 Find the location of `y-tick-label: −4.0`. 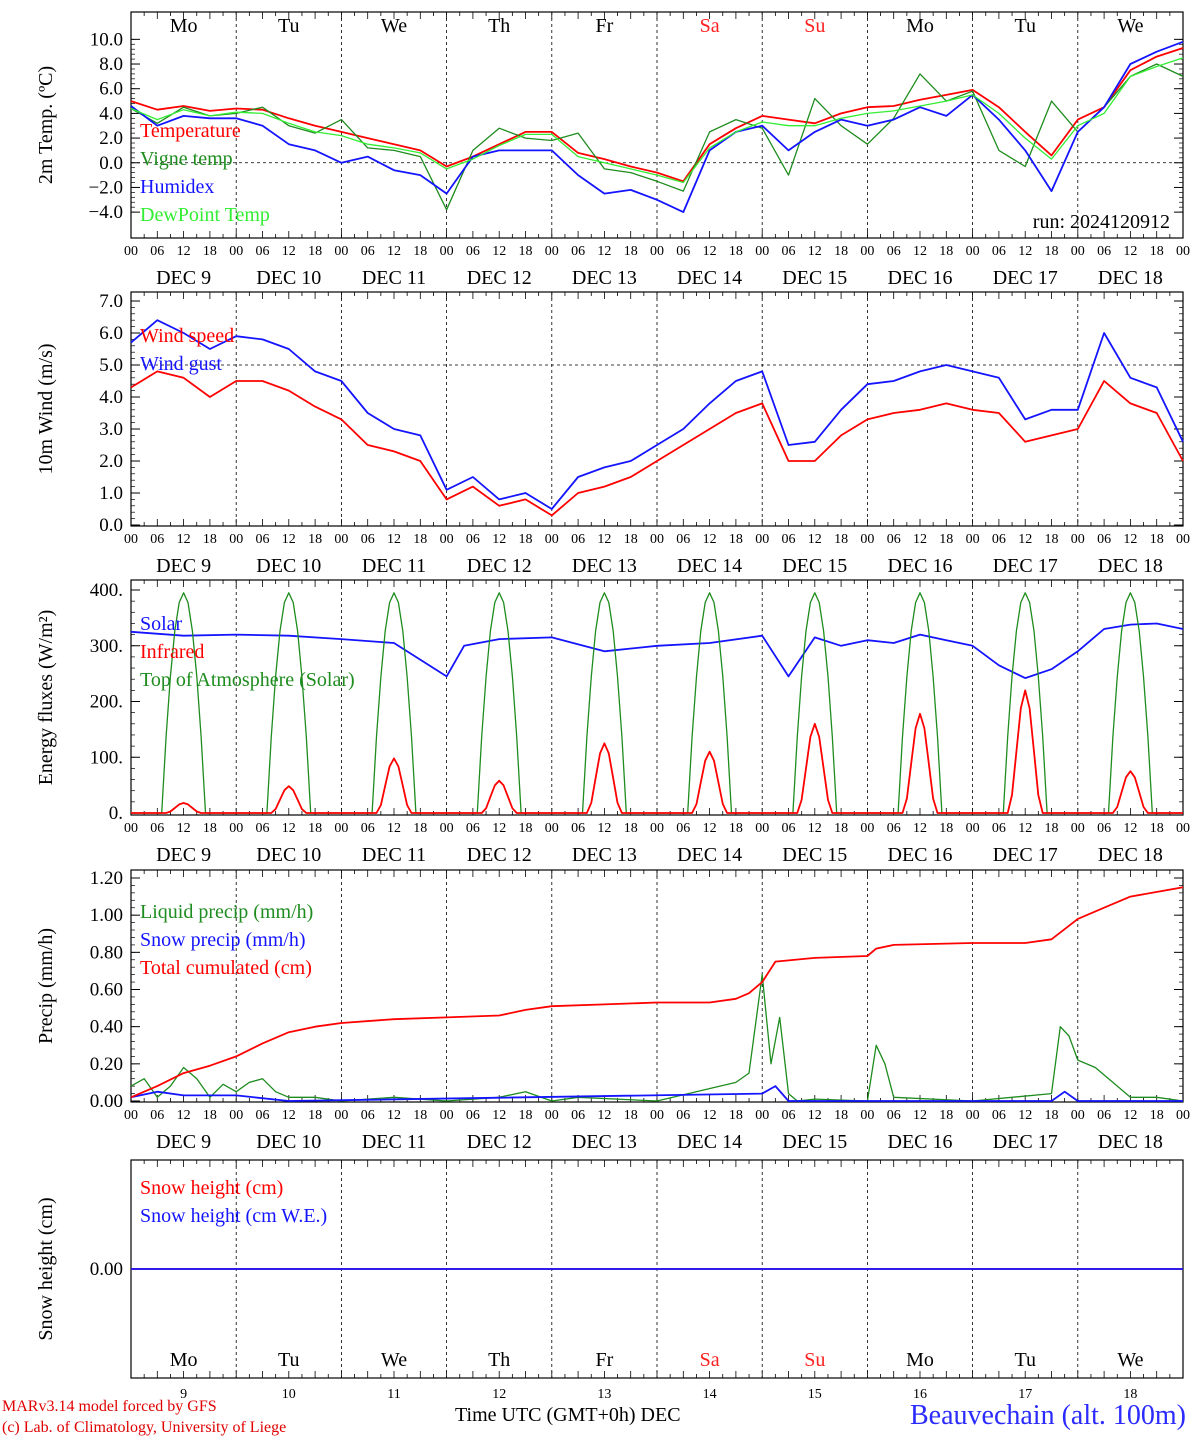

y-tick-label: −4.0 is located at coordinates (106, 212).